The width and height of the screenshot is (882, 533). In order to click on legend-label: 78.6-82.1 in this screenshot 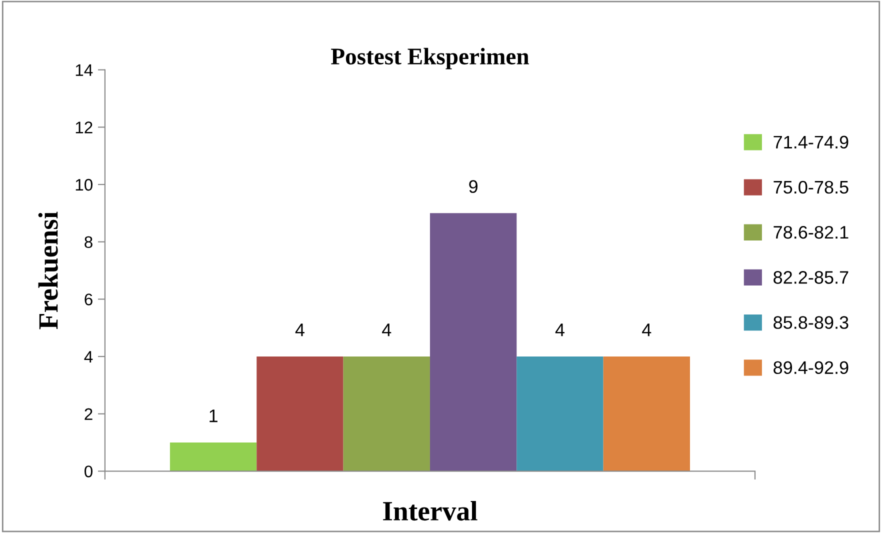, I will do `click(811, 232)`.